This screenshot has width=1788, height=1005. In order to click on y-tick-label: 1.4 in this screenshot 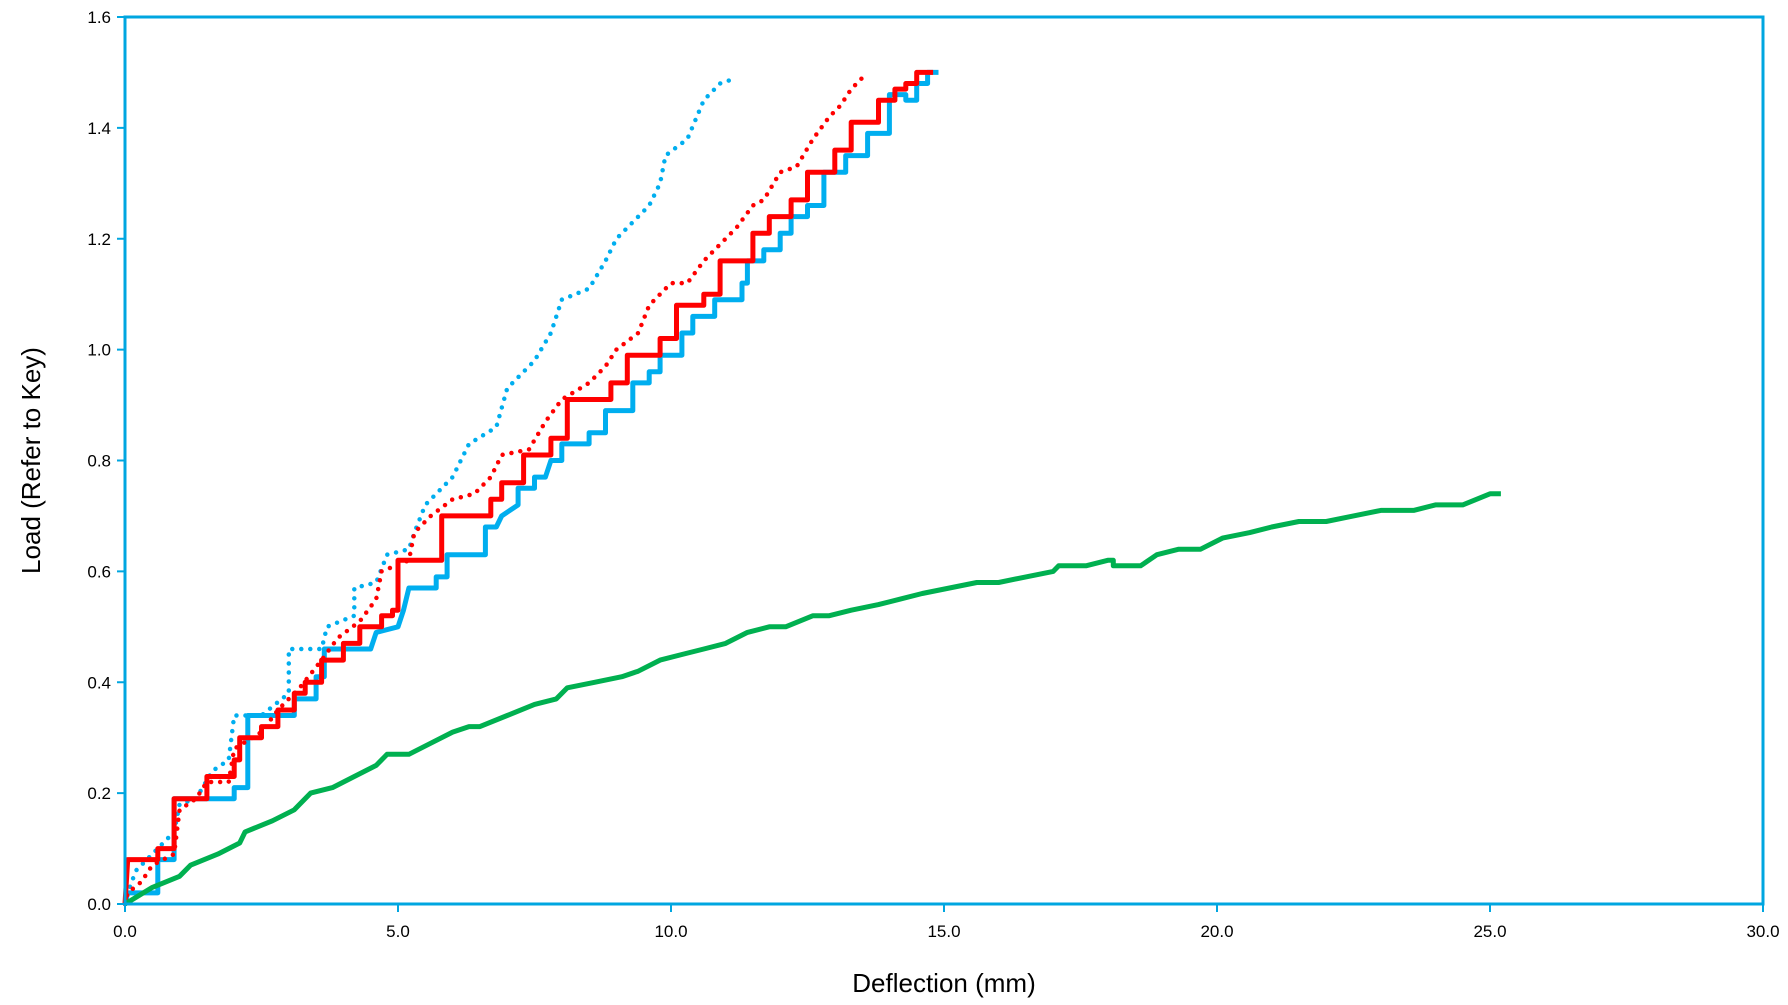, I will do `click(99, 128)`.